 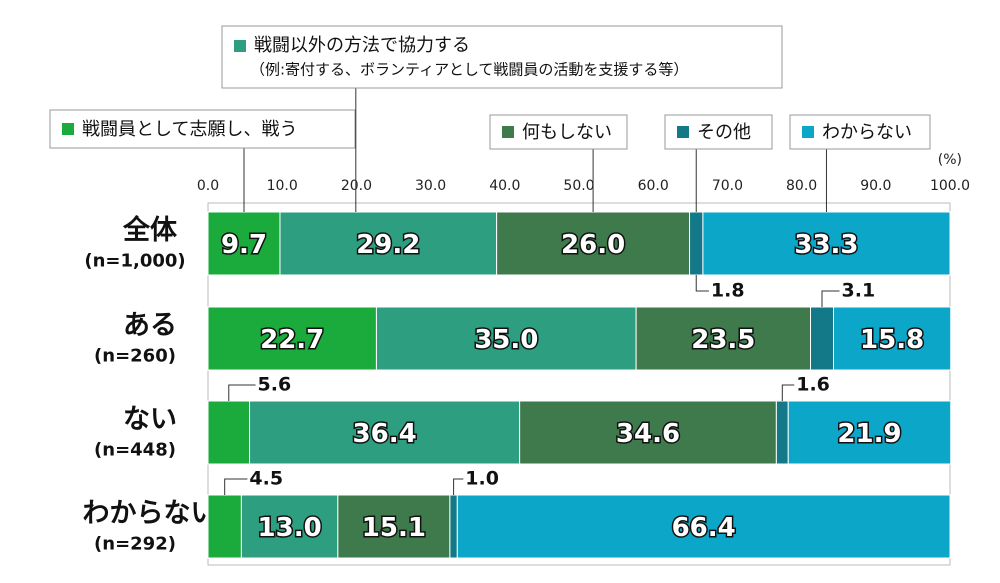 I want to click on value-label: 35.0, so click(x=506, y=340).